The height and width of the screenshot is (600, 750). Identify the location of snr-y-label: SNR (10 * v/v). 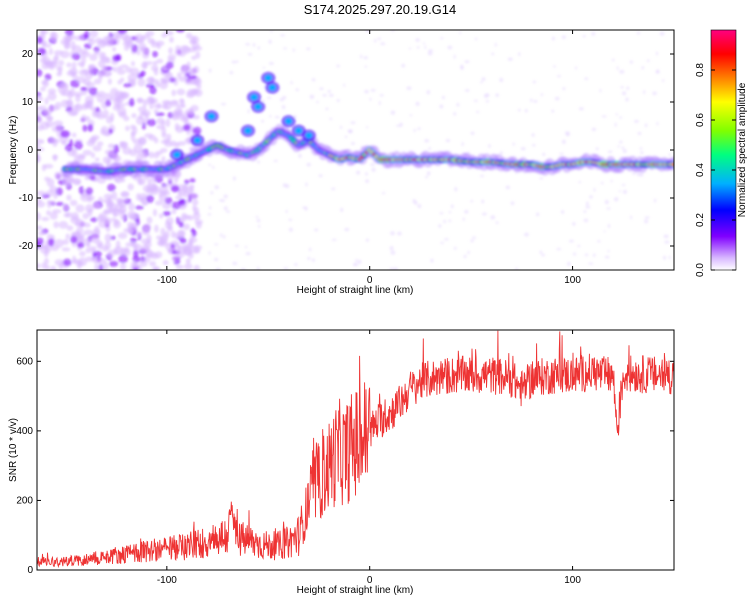
(13, 450).